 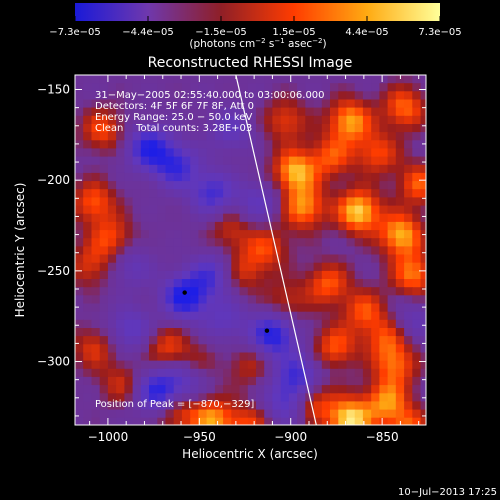 What do you see at coordinates (276, 250) in the screenshot?
I see `solar-limb-line` at bounding box center [276, 250].